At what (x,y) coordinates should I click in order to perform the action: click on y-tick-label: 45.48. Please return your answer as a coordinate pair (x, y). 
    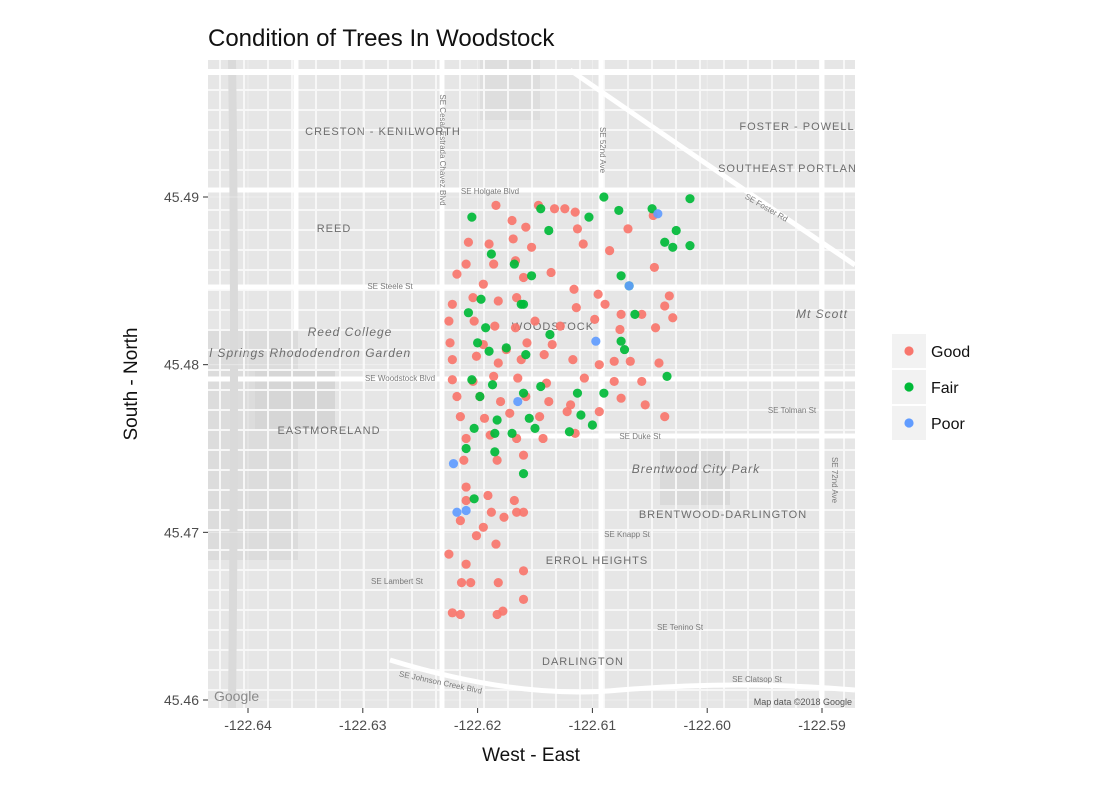
    Looking at the image, I should click on (181, 365).